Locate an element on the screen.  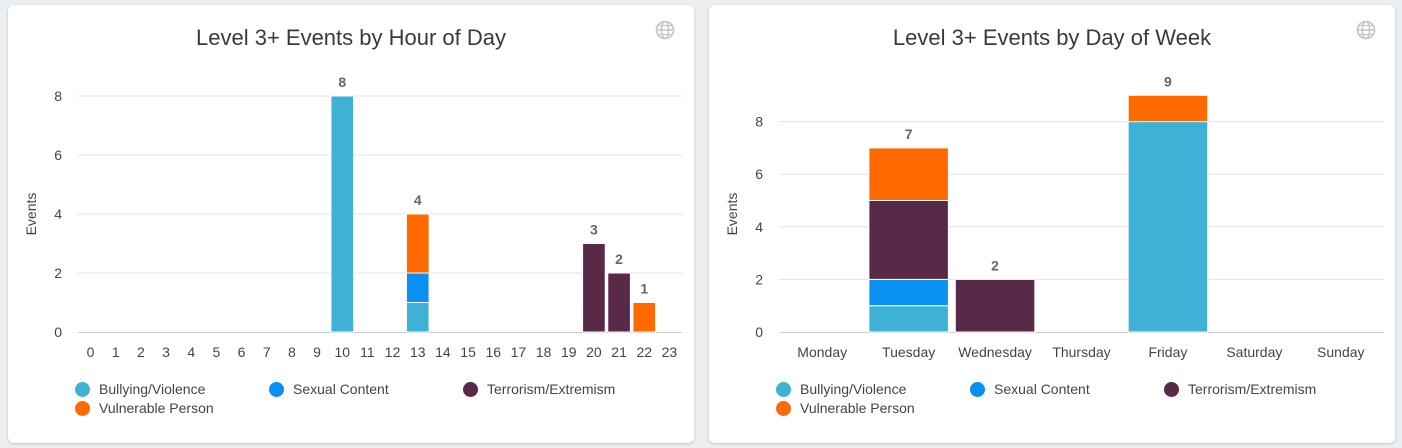
x-tick-label: 23 is located at coordinates (670, 352).